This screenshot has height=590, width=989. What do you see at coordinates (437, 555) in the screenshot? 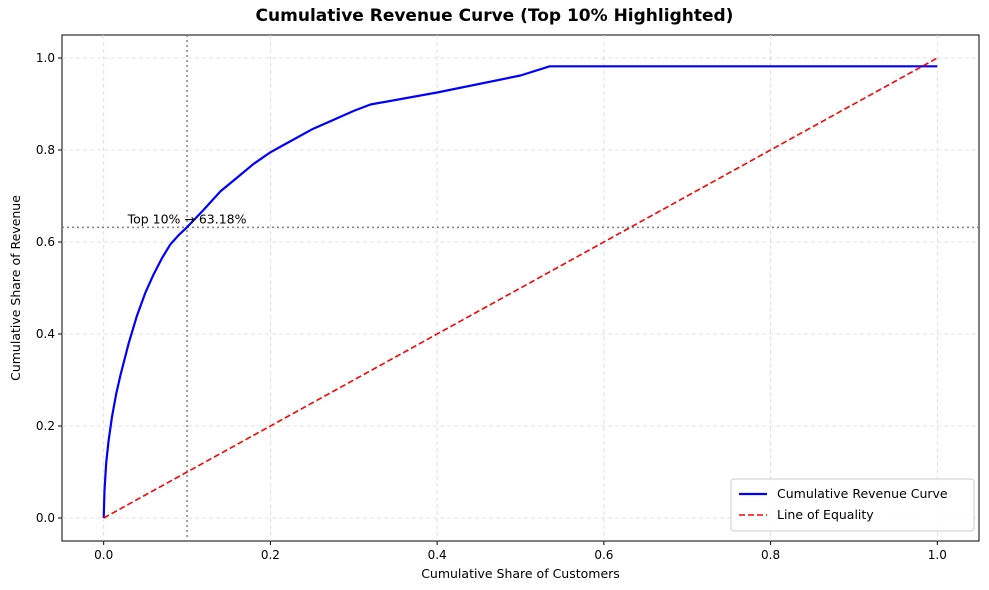
I see `x-tick-label: 0.4` at bounding box center [437, 555].